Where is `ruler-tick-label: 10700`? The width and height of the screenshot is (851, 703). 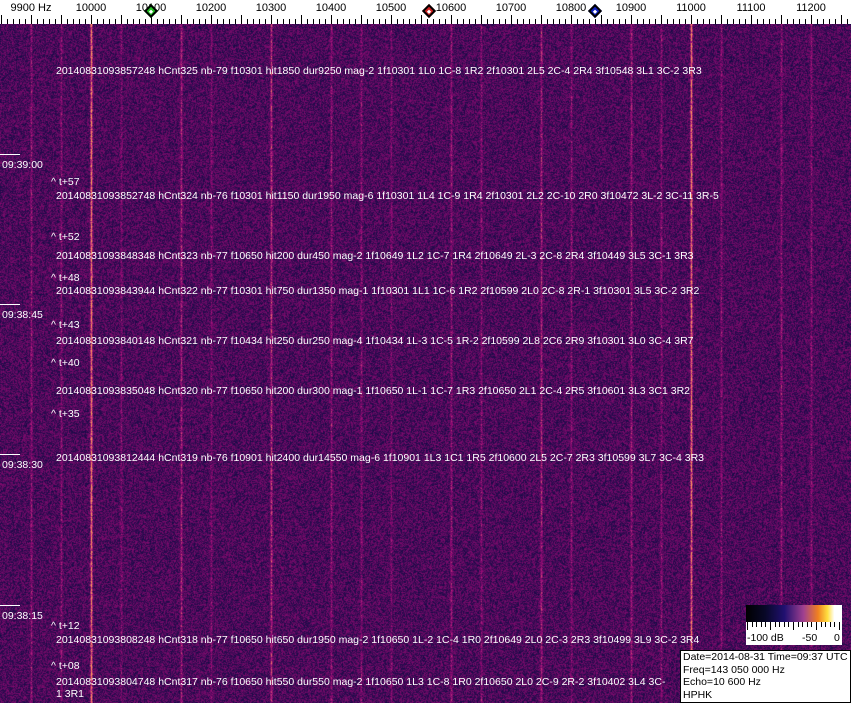 ruler-tick-label: 10700 is located at coordinates (511, 8).